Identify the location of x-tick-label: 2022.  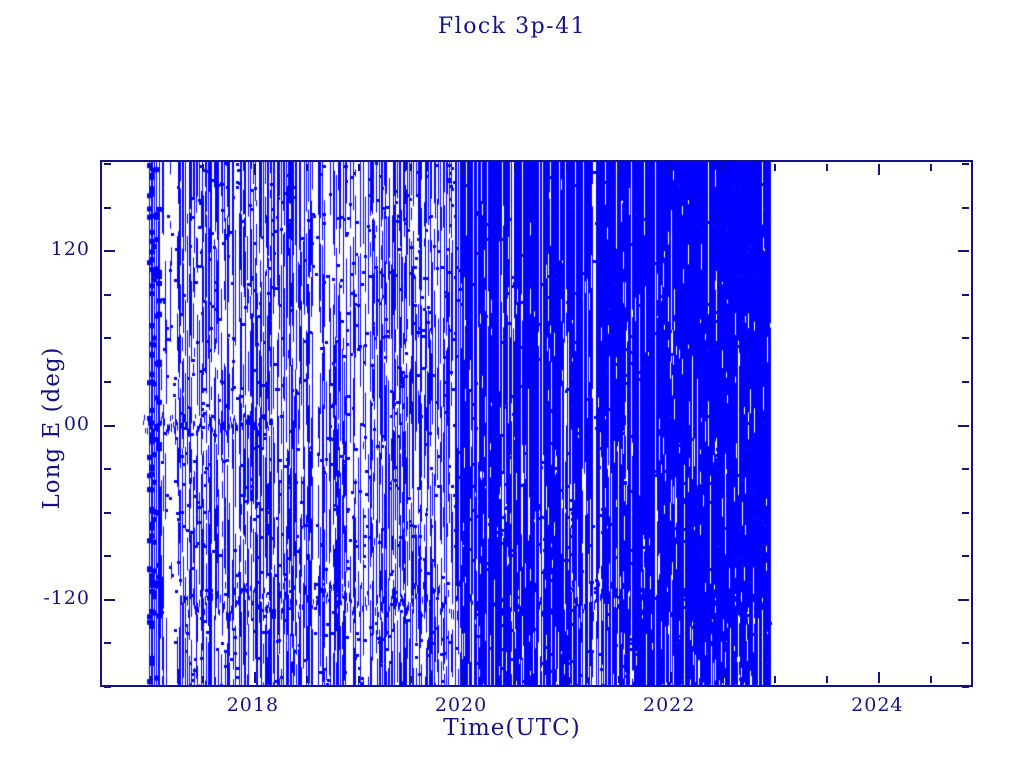
(669, 705).